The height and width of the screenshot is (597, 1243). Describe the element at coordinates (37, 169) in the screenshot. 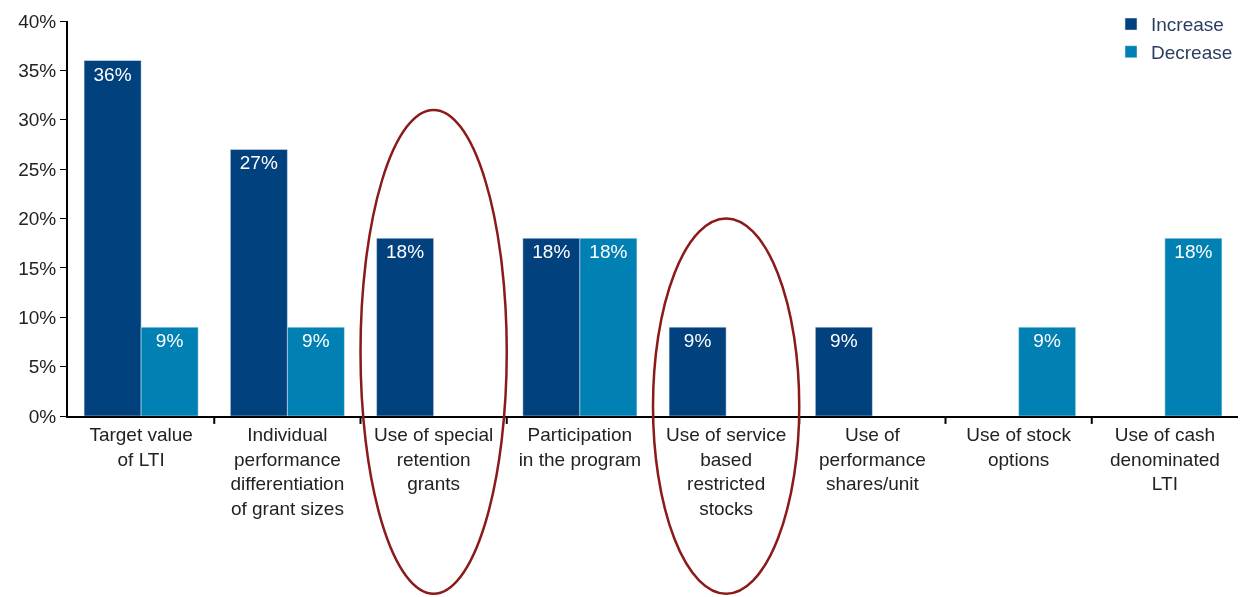

I see `y-tick-label: 25%` at that location.